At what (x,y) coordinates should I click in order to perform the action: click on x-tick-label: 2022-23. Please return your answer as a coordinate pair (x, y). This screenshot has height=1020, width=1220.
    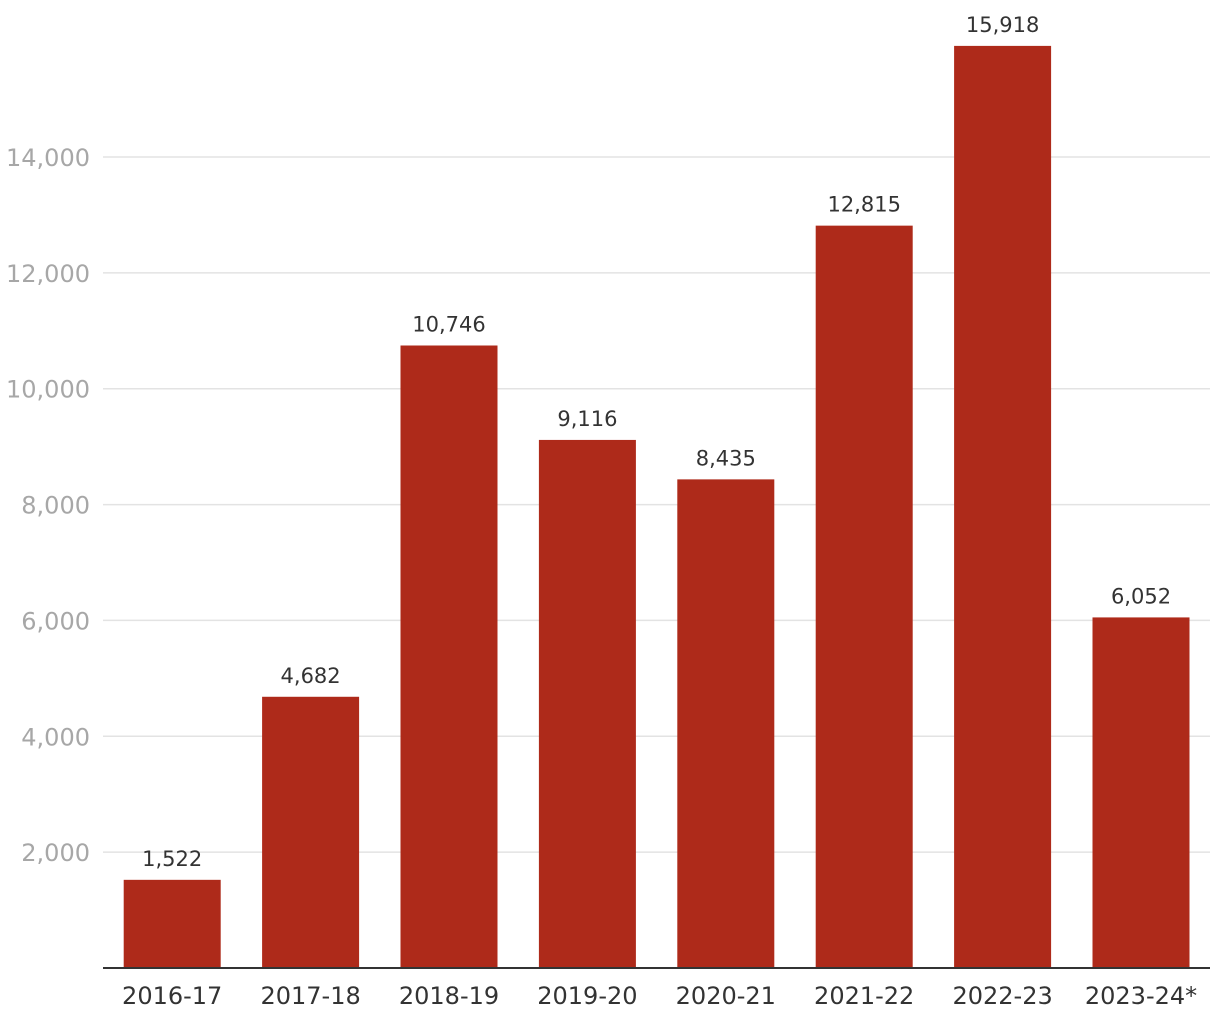
    Looking at the image, I should click on (1002, 996).